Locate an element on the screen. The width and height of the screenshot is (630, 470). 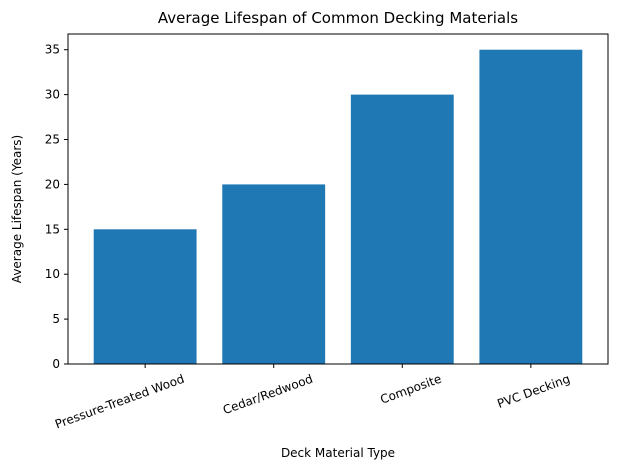
bar-composite is located at coordinates (402, 229).